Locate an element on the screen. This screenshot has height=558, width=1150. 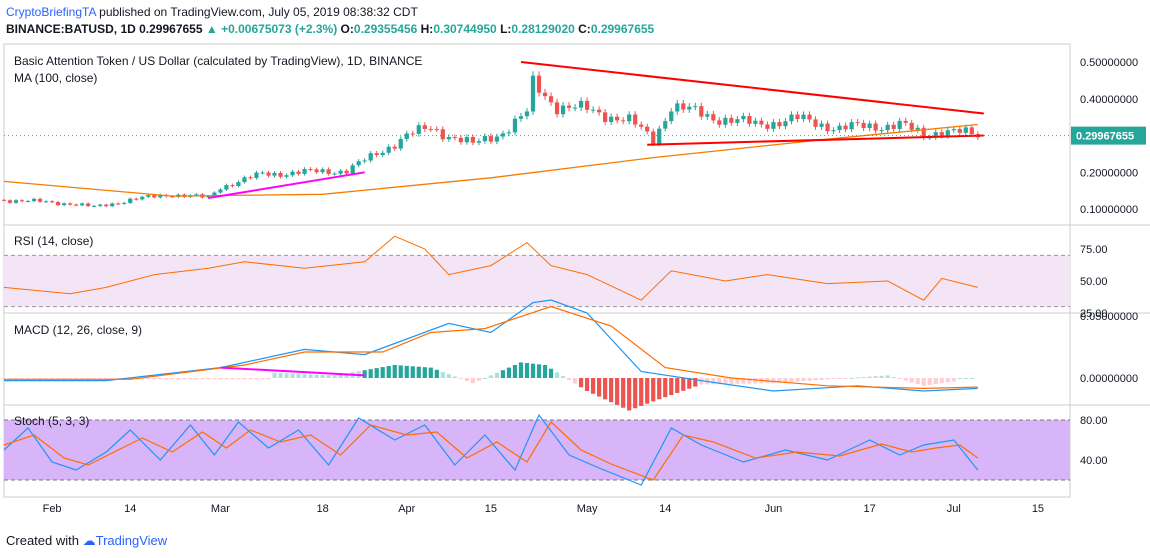
trendline is located at coordinates (286, 185).